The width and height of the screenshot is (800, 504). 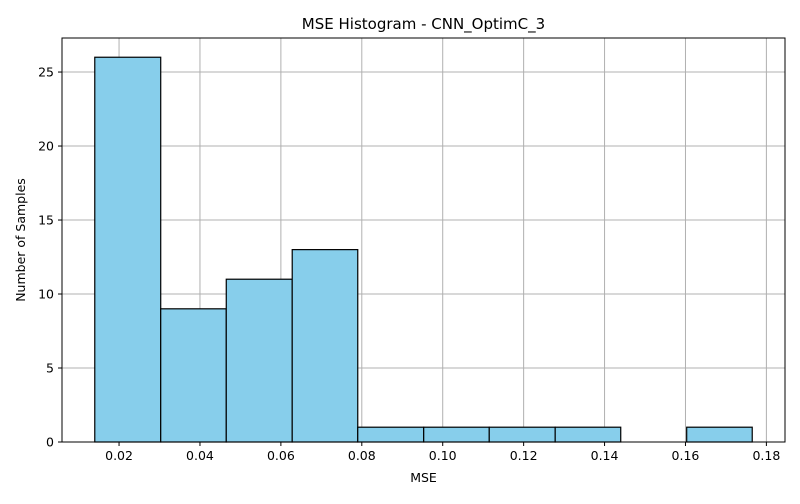 I want to click on x-tick-label: 0.04, so click(x=200, y=455).